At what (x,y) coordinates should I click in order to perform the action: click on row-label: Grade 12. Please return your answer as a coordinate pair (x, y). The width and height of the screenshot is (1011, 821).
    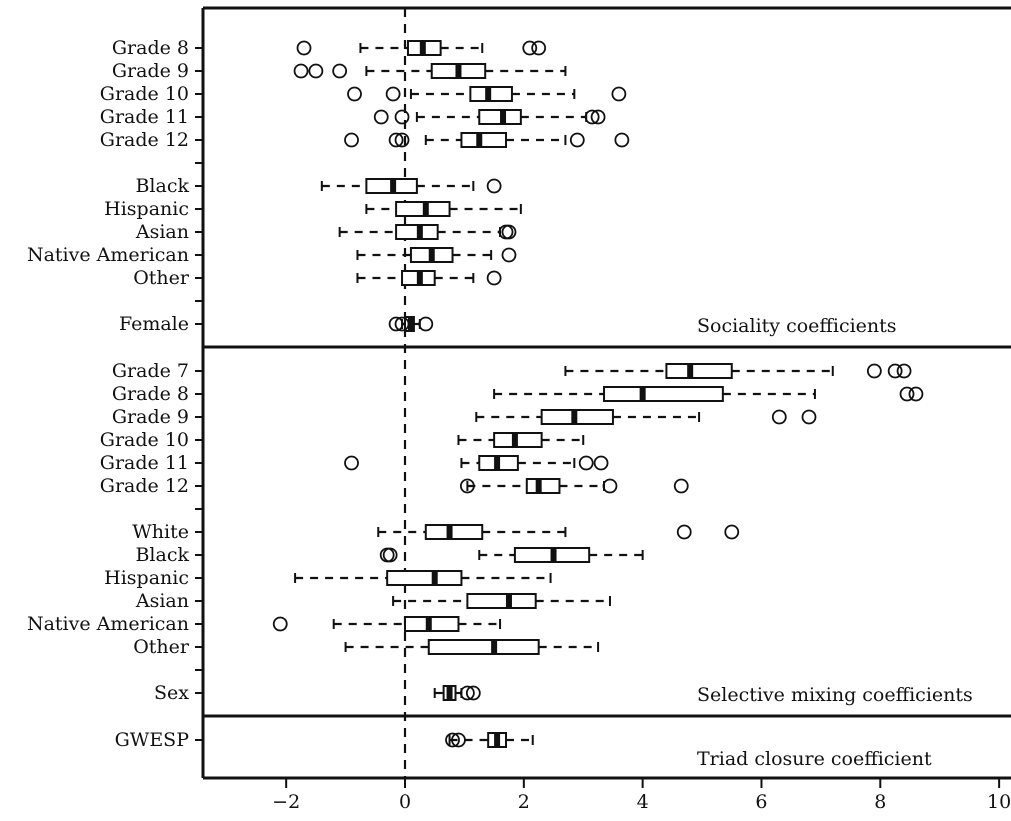
    Looking at the image, I should click on (144, 486).